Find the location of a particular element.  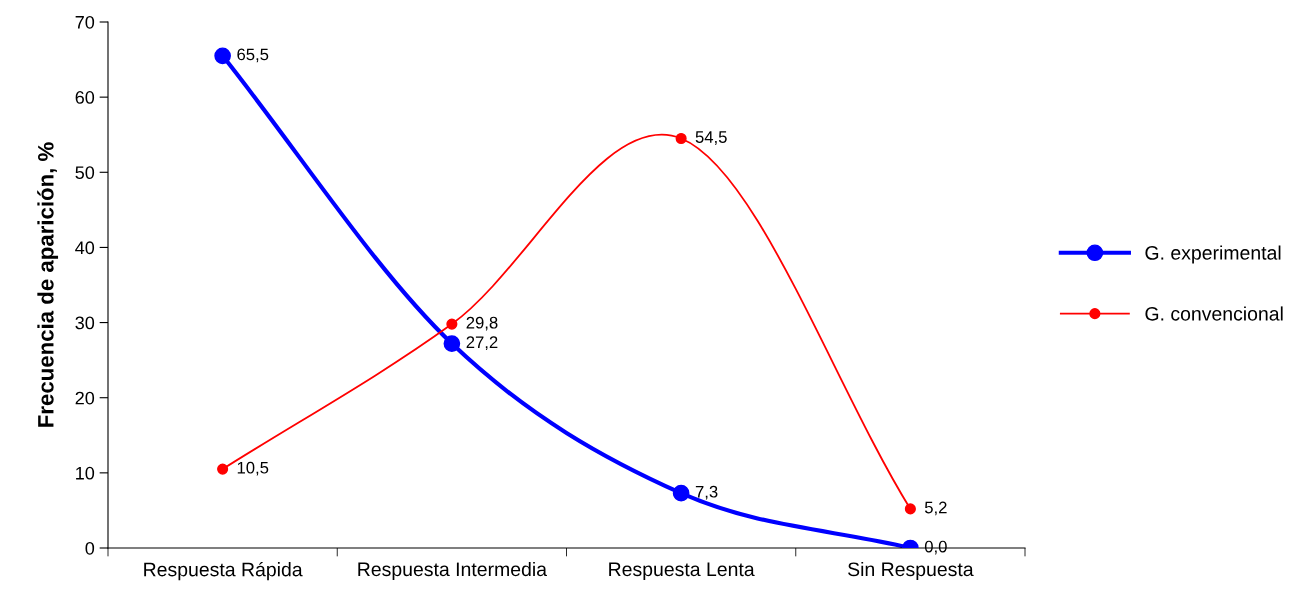

y-tick-label: 30 is located at coordinates (85, 323).